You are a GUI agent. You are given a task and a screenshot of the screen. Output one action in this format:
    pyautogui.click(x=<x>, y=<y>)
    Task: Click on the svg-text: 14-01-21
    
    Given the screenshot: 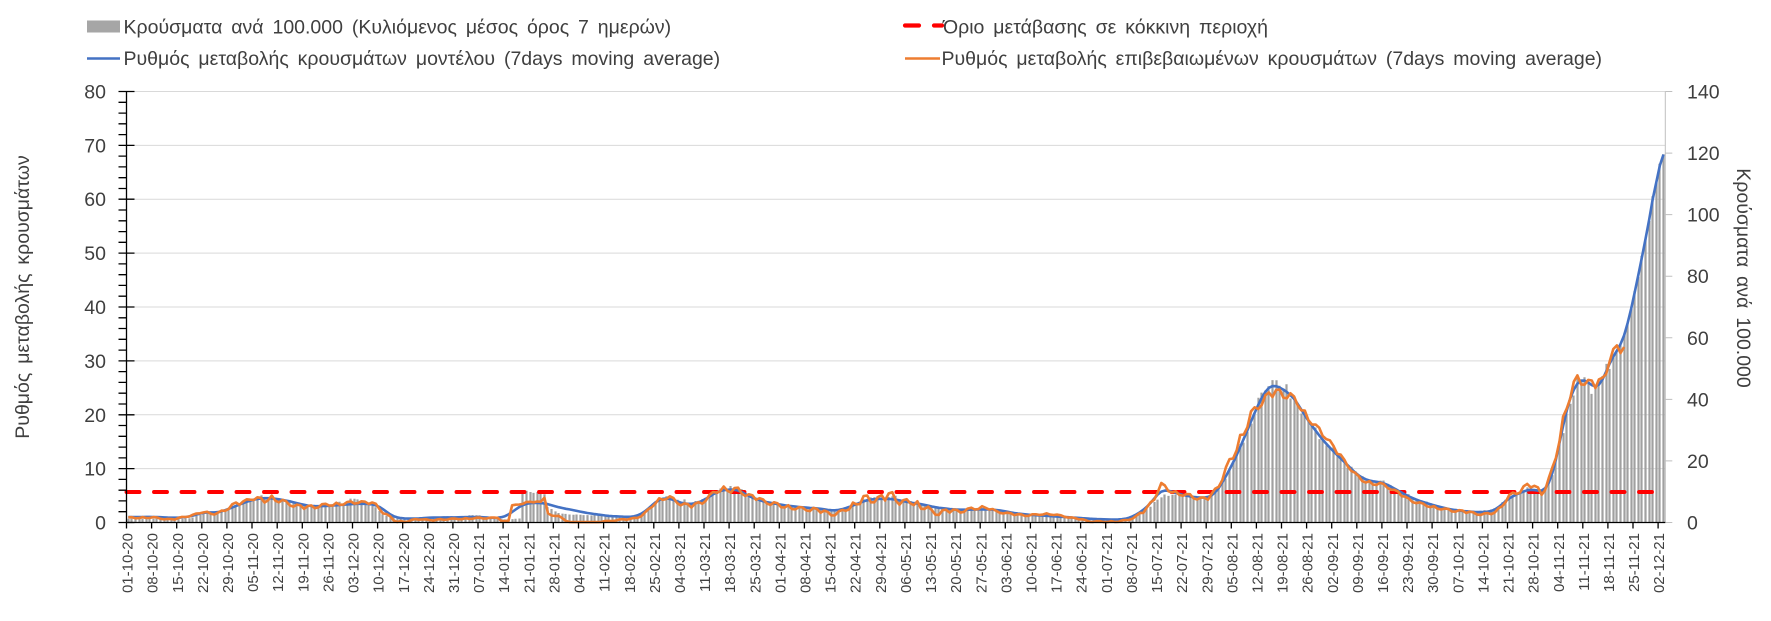 What is the action you would take?
    pyautogui.click(x=504, y=563)
    